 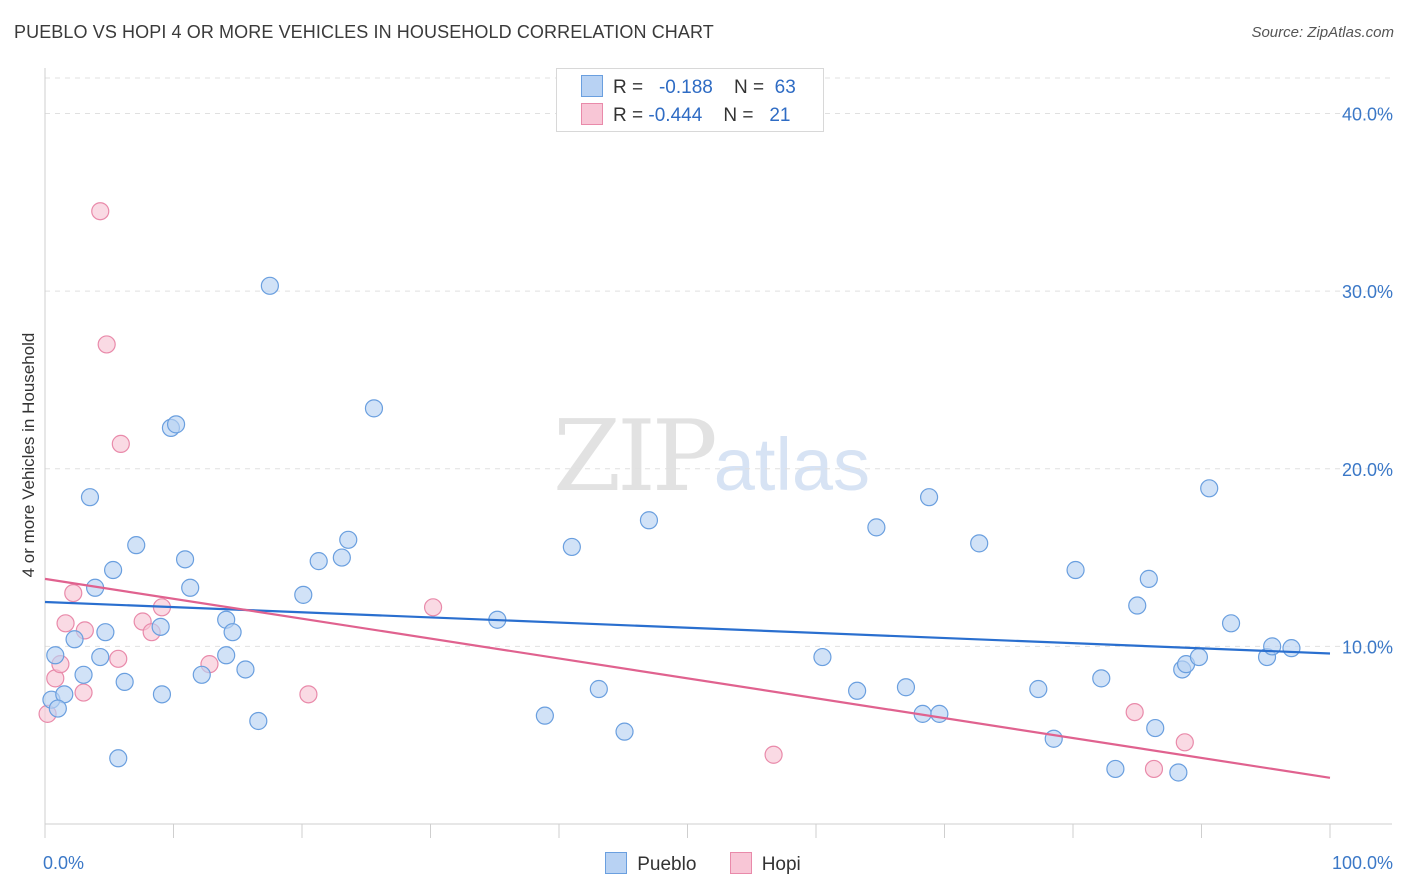 What do you see at coordinates (1367, 292) in the screenshot?
I see `y-tick-label: 30.0%` at bounding box center [1367, 292].